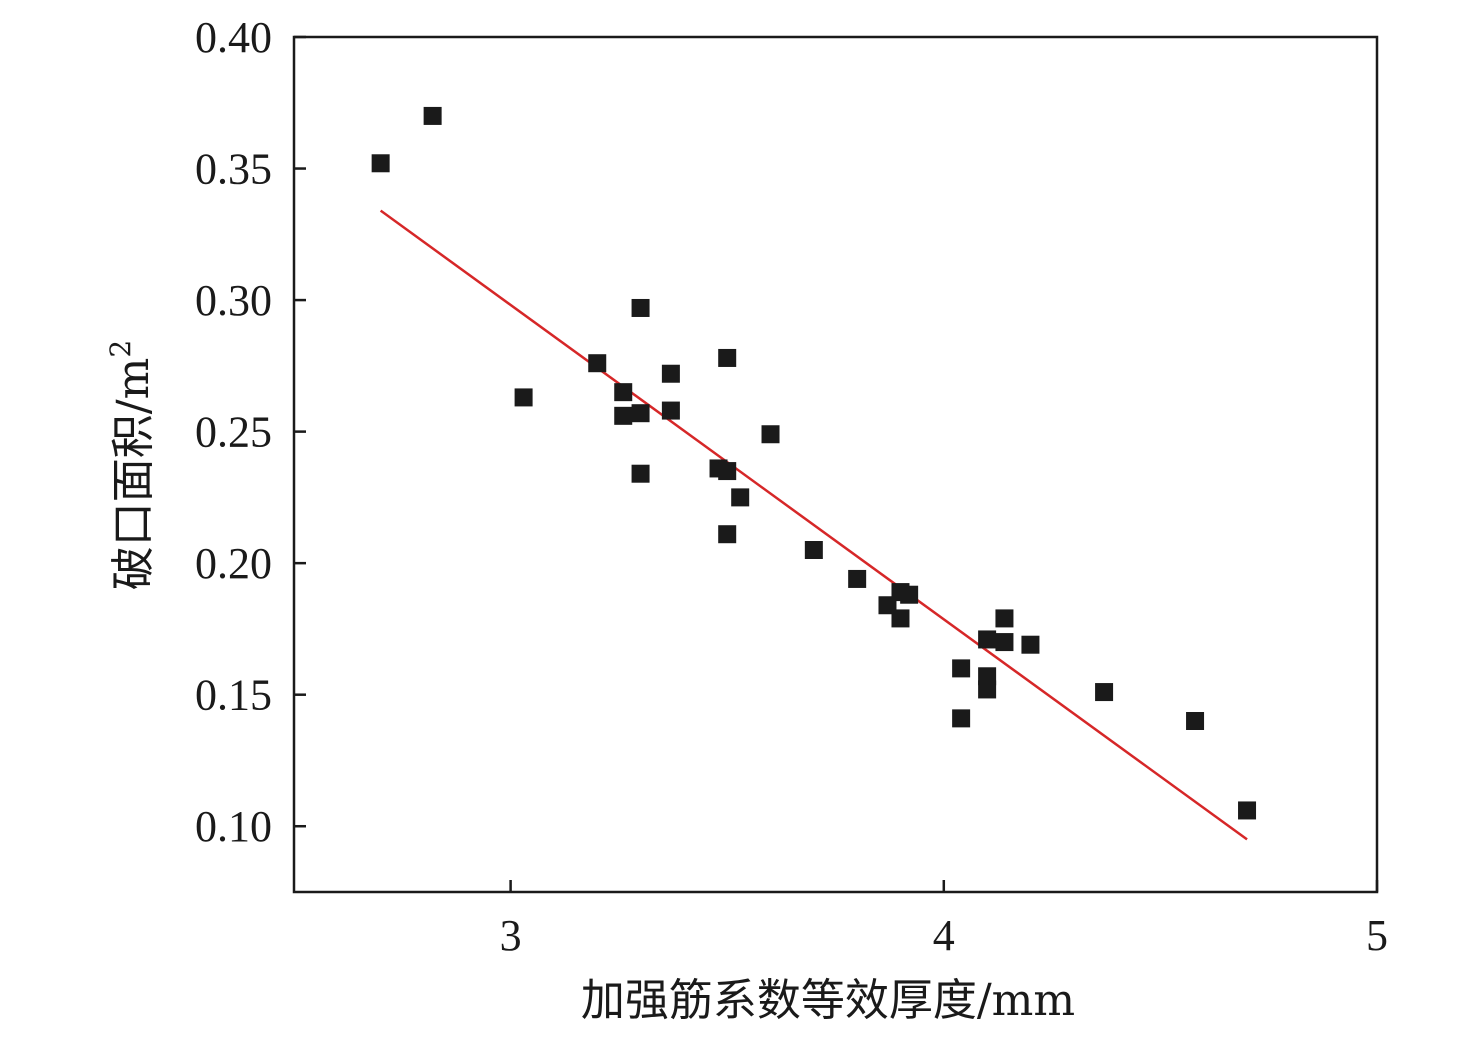  I want to click on x-axis-title: 加强筋系数等效厚度/mm, so click(828, 1000).